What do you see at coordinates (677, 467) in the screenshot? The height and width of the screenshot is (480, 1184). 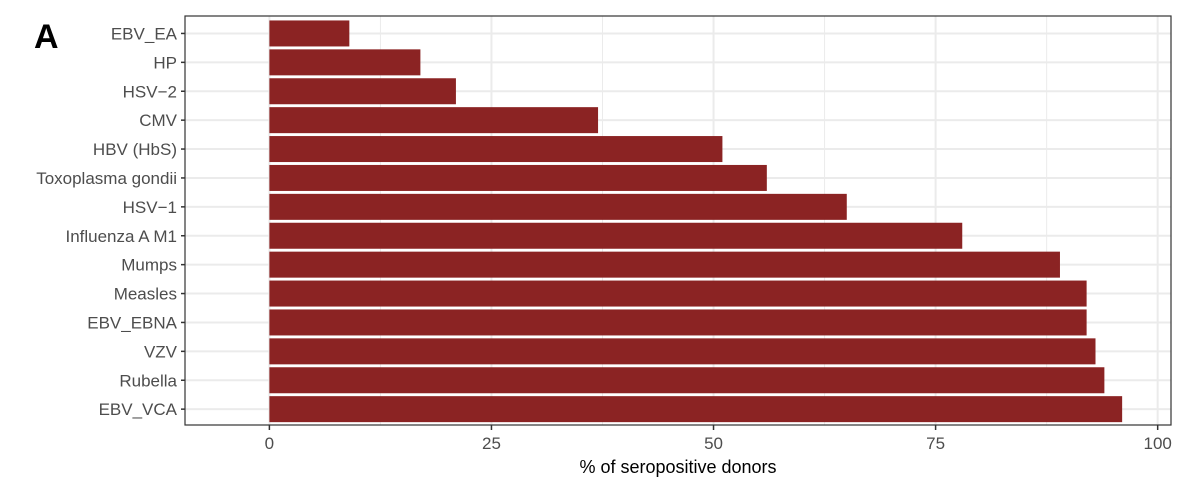 I see `x-axis-title: % of seropositive donors` at bounding box center [677, 467].